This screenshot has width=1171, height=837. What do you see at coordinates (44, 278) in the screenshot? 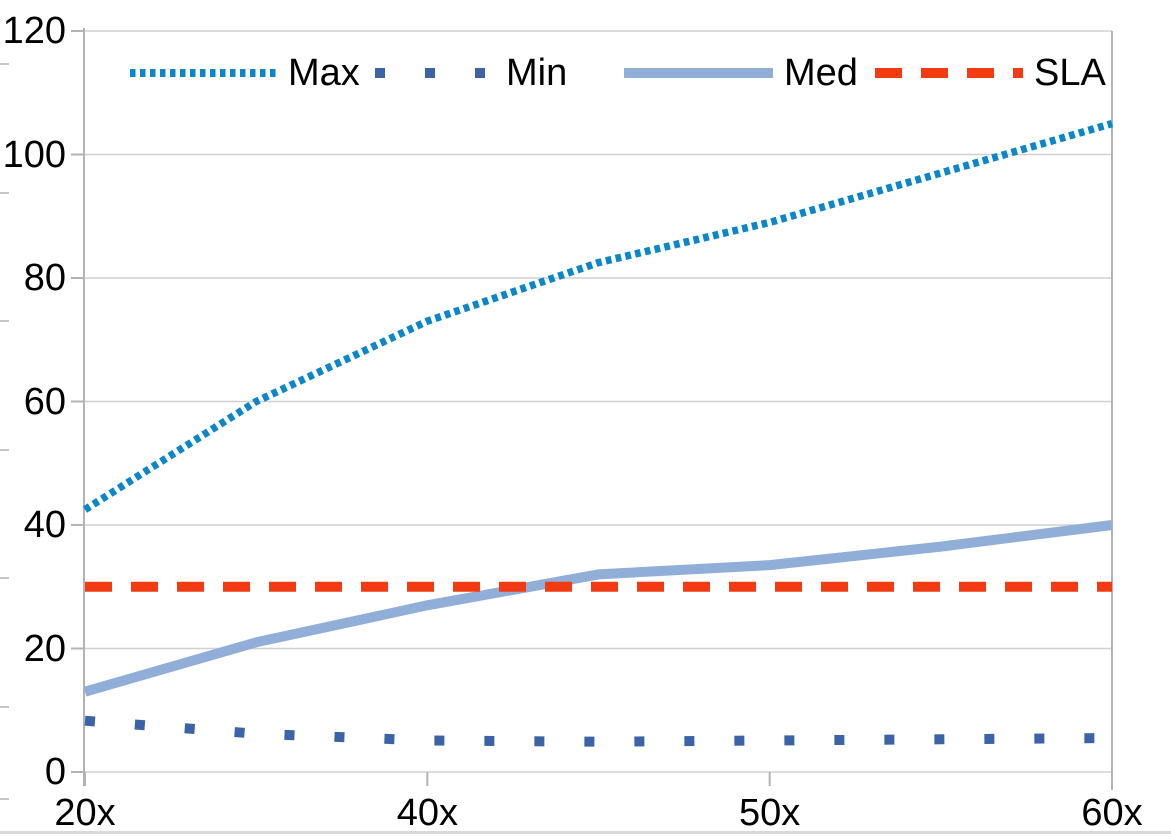
I see `y-axis-label-80: 80` at bounding box center [44, 278].